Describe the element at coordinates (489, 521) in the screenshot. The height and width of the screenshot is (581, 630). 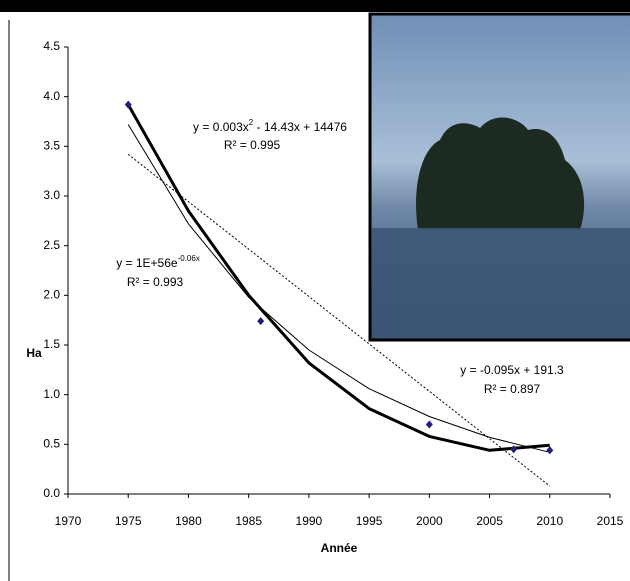
I see `x-tick-label: 2005` at that location.